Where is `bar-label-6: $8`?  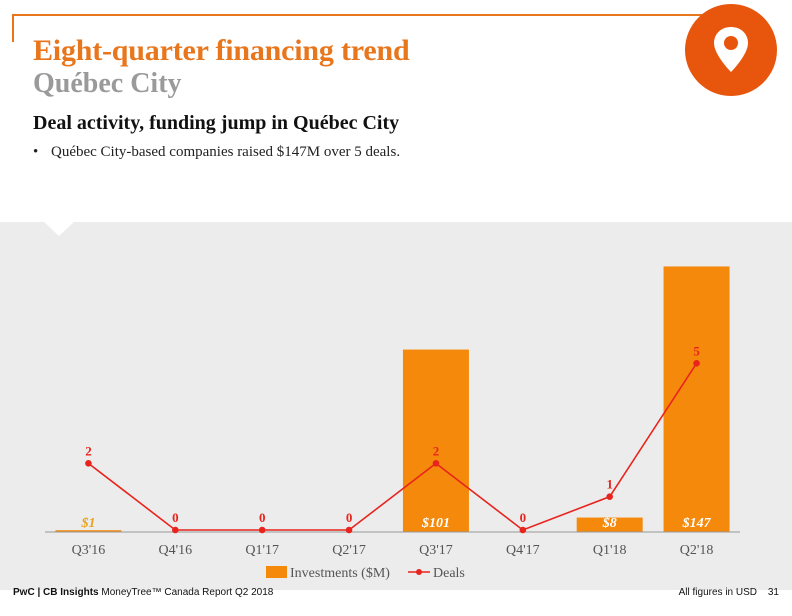
bar-label-6: $8 is located at coordinates (609, 523).